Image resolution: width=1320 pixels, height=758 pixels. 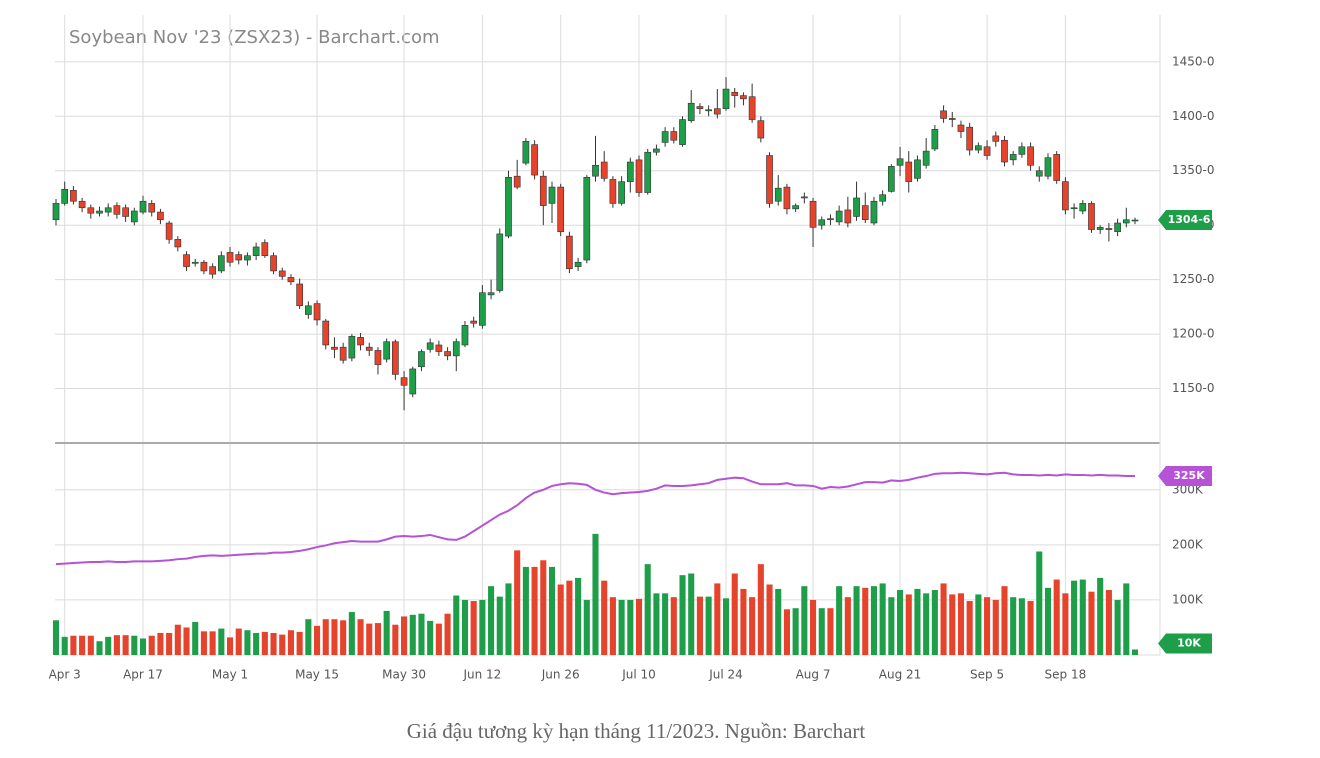 I want to click on last-value-label: 10K, so click(x=1189, y=642).